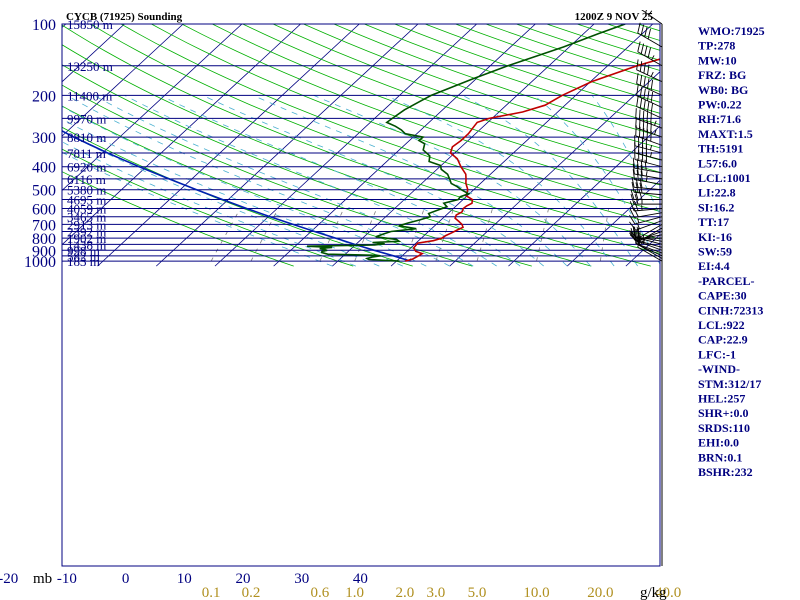 The image size is (800, 600). Describe the element at coordinates (600, 592) in the screenshot. I see `mixing-ratio-tick-label: 20.0` at that location.